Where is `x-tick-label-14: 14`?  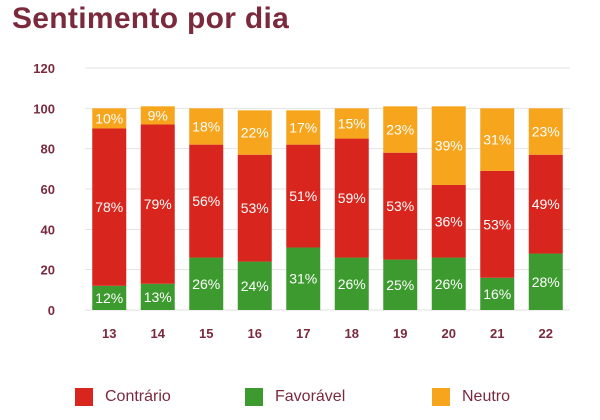 x-tick-label-14: 14 is located at coordinates (158, 333).